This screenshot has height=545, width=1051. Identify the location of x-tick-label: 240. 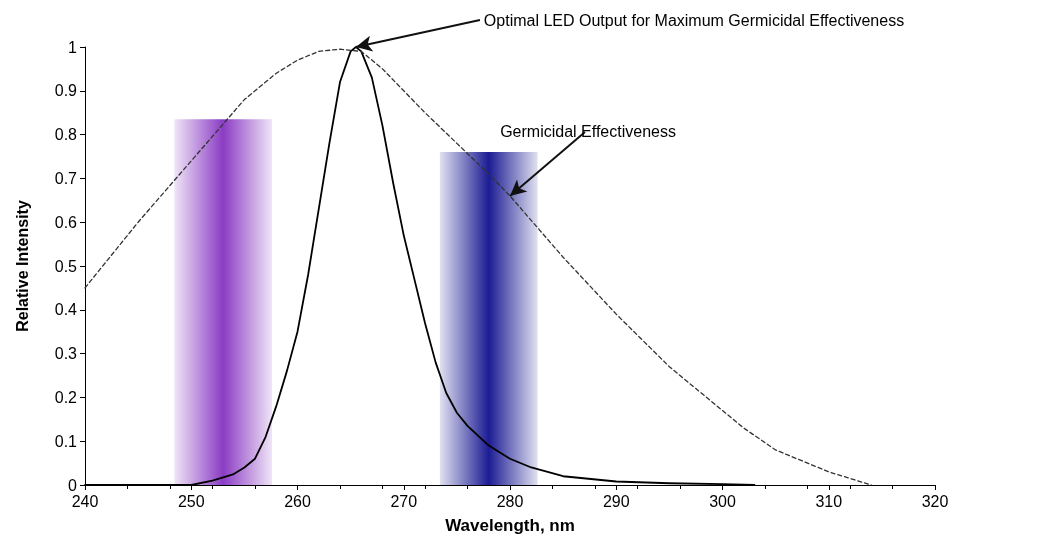
(85, 501).